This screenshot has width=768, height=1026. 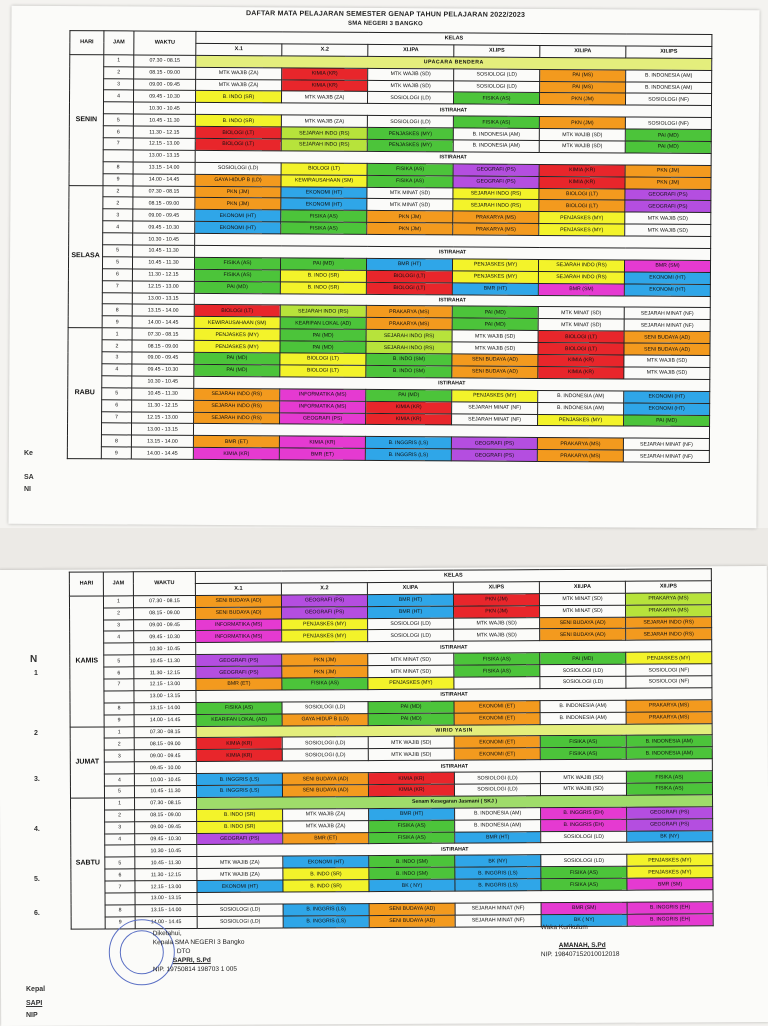 What do you see at coordinates (165, 839) in the screenshot?
I see `time-slot: 09.45 - 10.30` at bounding box center [165, 839].